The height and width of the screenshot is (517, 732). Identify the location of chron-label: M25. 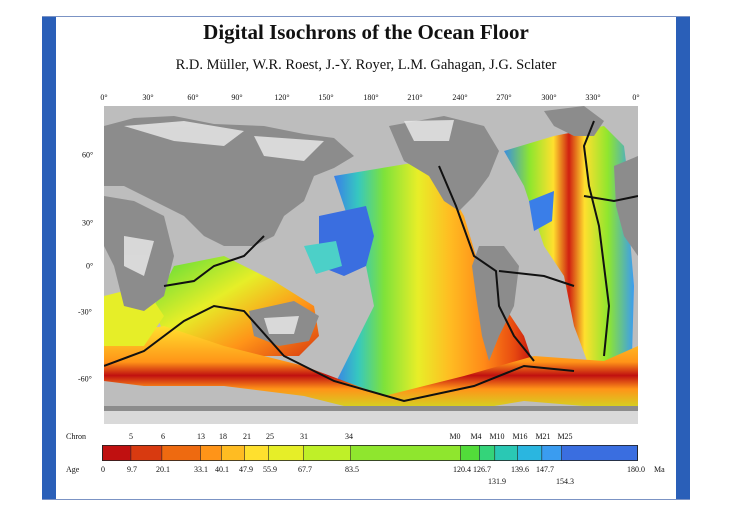
(565, 436).